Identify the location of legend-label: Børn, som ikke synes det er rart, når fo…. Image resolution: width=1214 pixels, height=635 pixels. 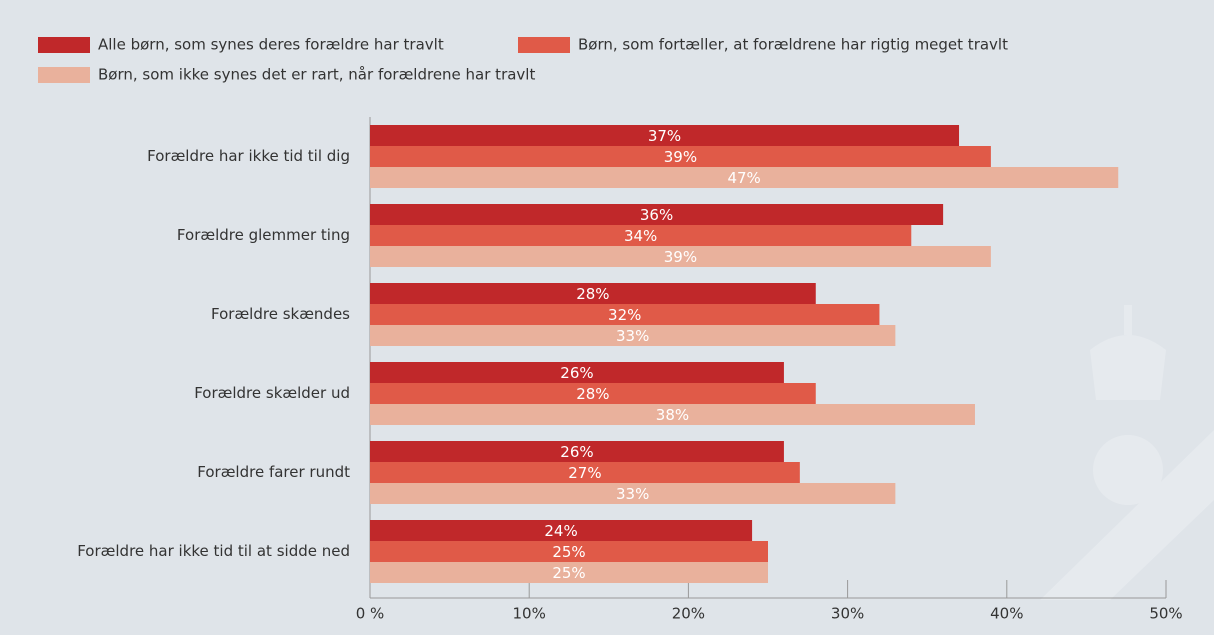
(316, 75).